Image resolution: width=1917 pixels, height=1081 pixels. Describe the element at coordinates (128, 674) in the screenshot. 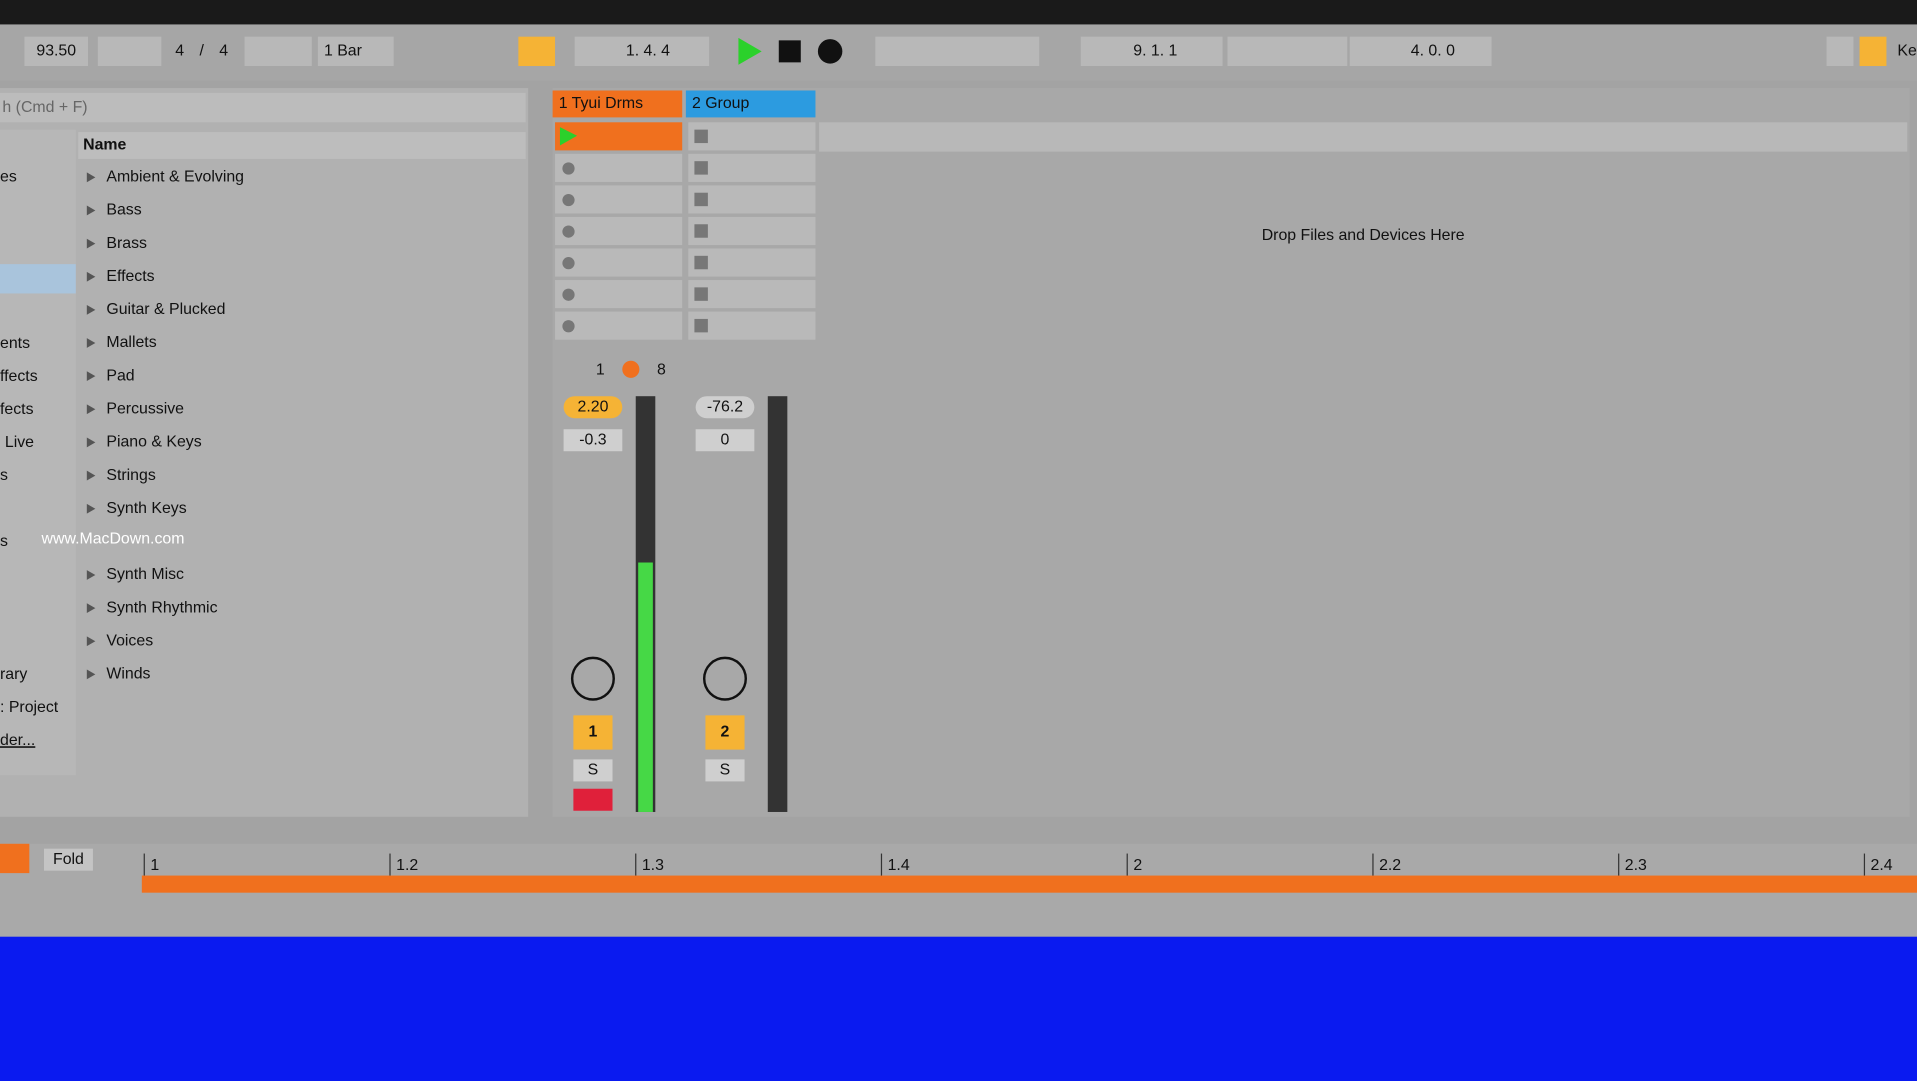

I see `browser-item: Winds` at that location.